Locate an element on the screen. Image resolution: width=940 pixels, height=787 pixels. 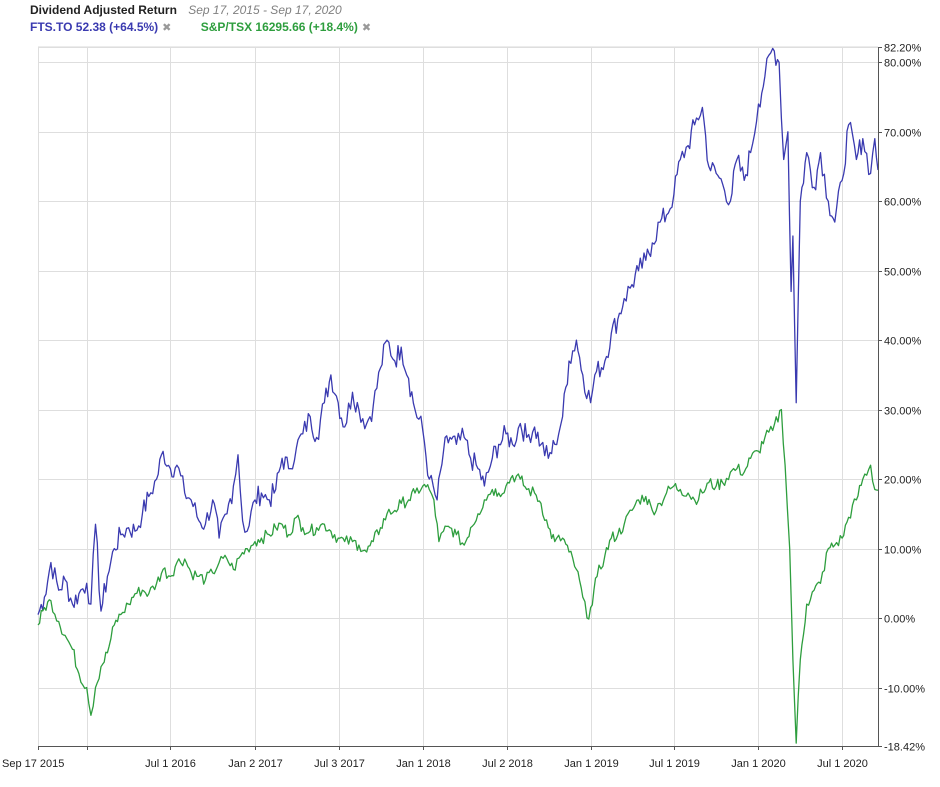
x-tick-label: Jan 2 2017 is located at coordinates (255, 764).